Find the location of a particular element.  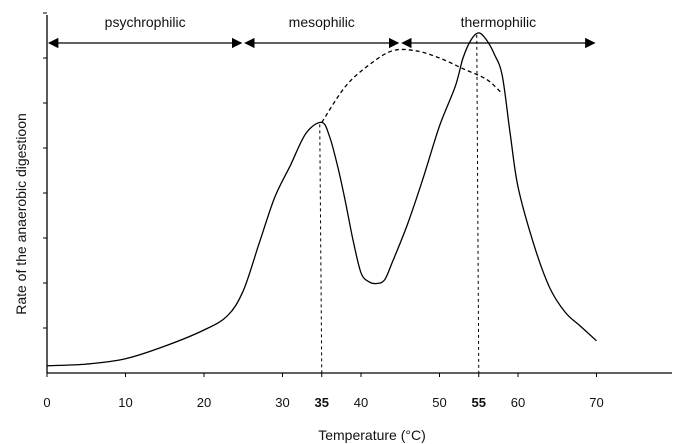

x-tick-label: 20 is located at coordinates (204, 402).